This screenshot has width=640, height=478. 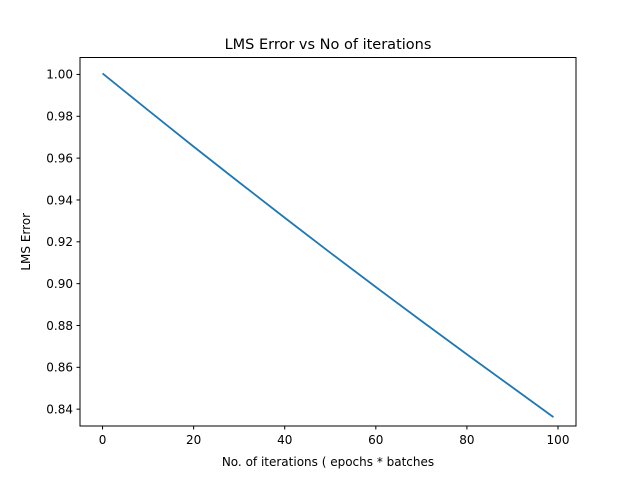 What do you see at coordinates (284, 440) in the screenshot?
I see `x-tick-label: 40` at bounding box center [284, 440].